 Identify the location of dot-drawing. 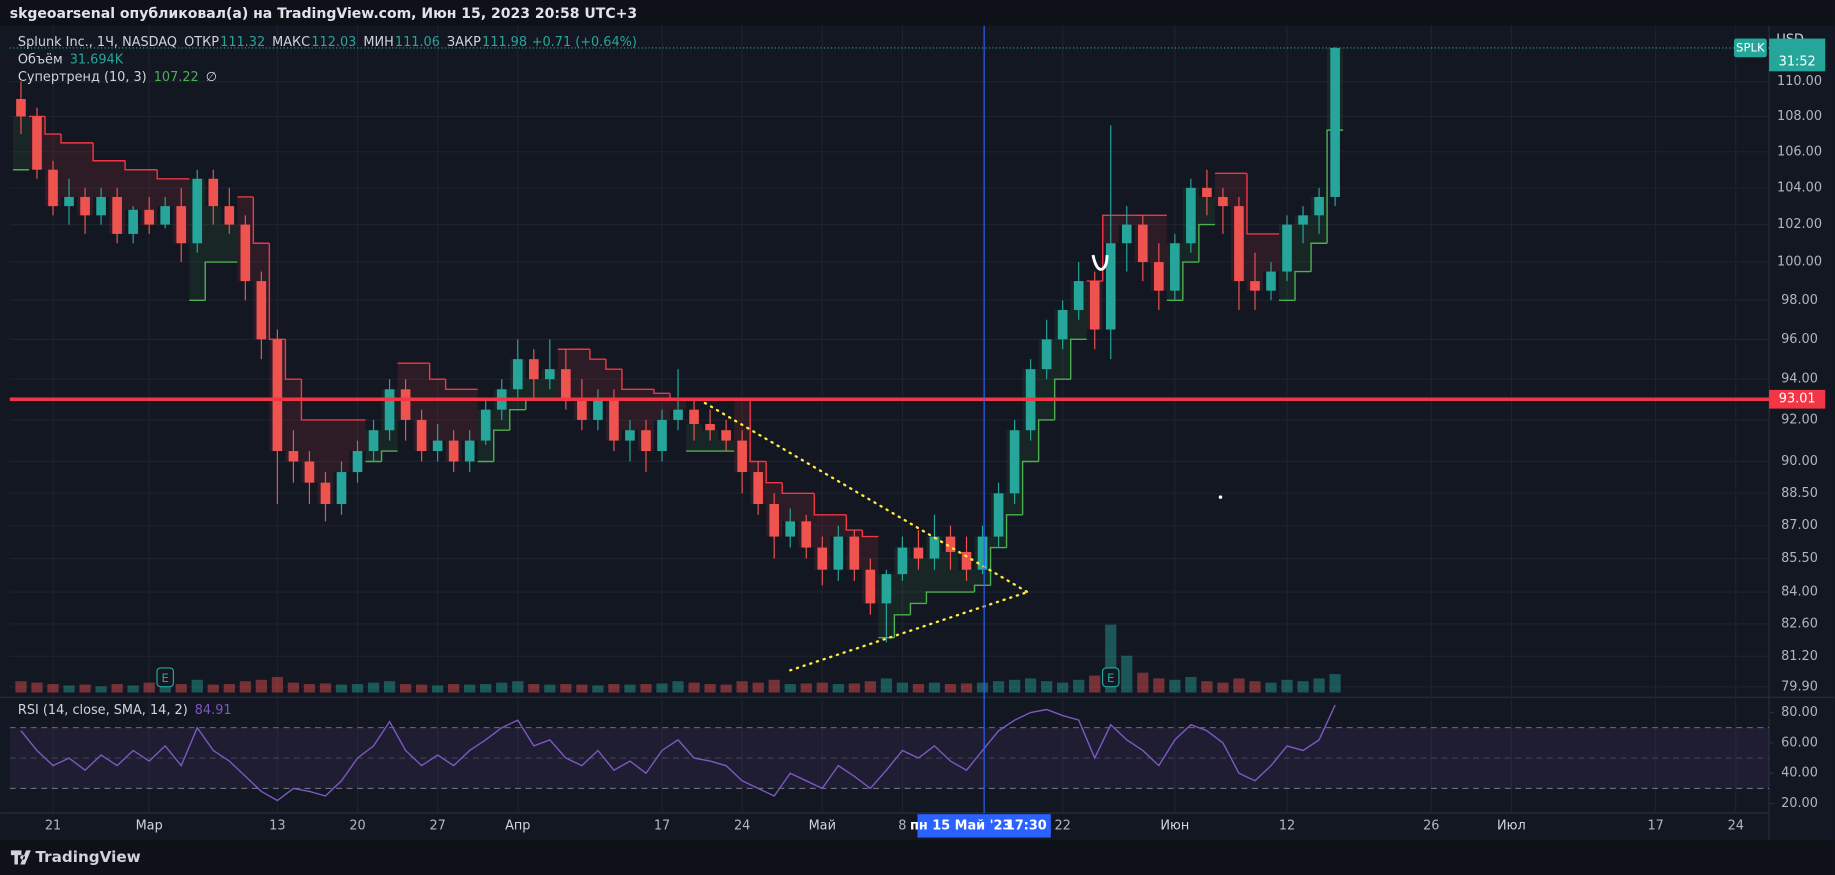
(1220, 497).